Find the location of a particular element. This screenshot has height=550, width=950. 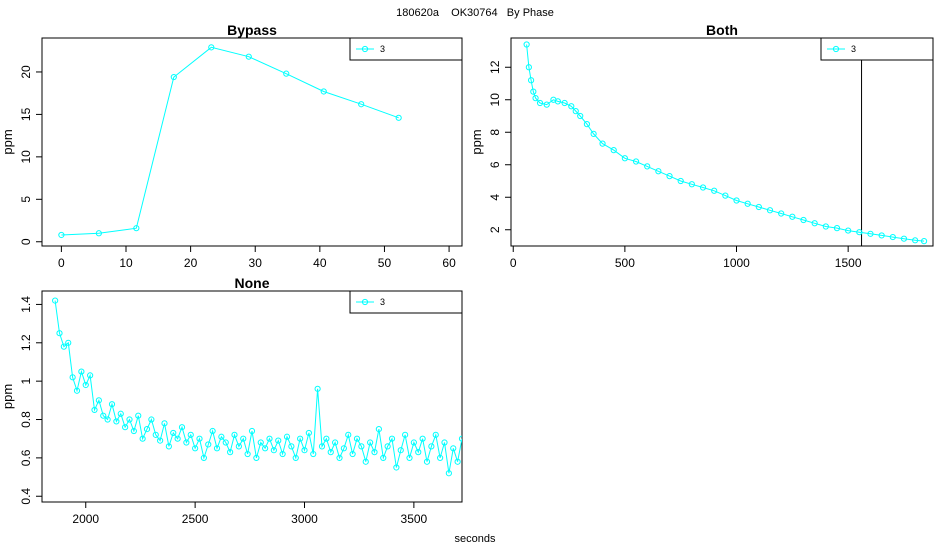

y-tick-label: 6 is located at coordinates (495, 164).